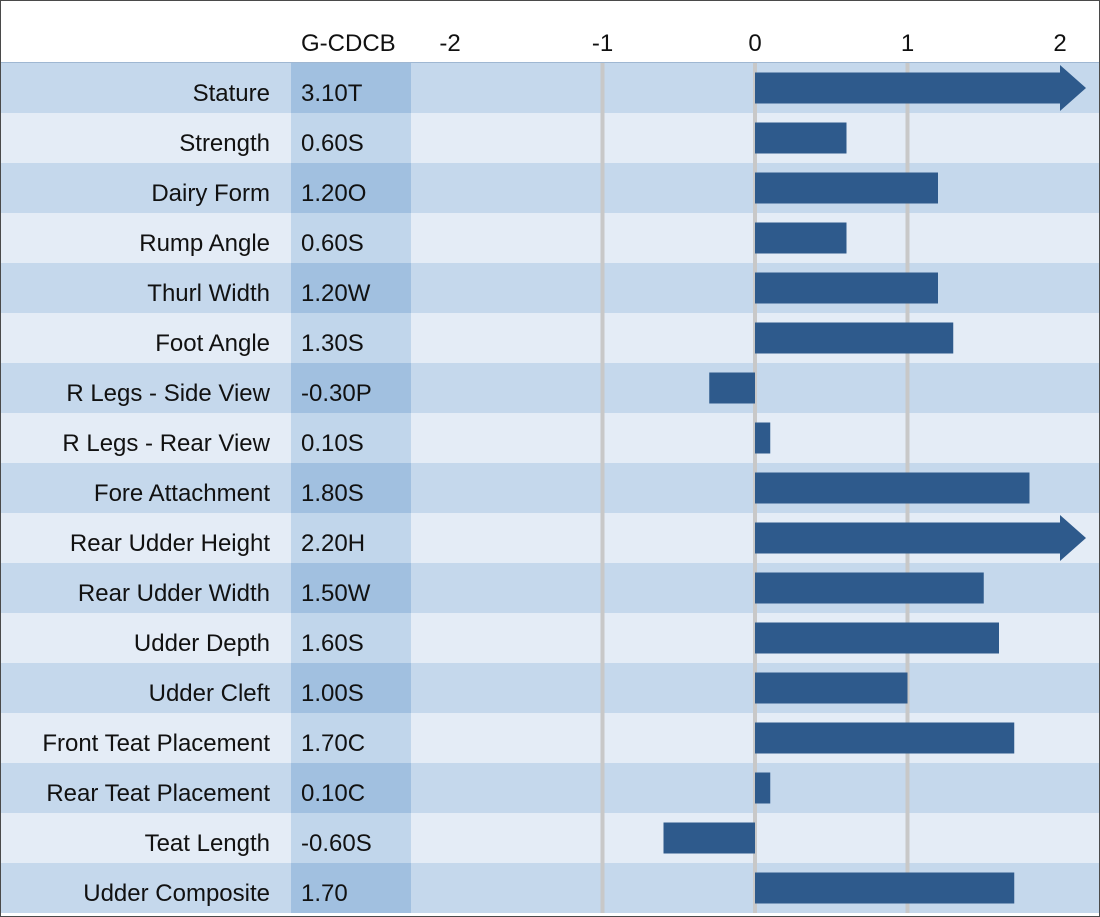 This screenshot has height=917, width=1100. I want to click on category-label: Strength, so click(224, 143).